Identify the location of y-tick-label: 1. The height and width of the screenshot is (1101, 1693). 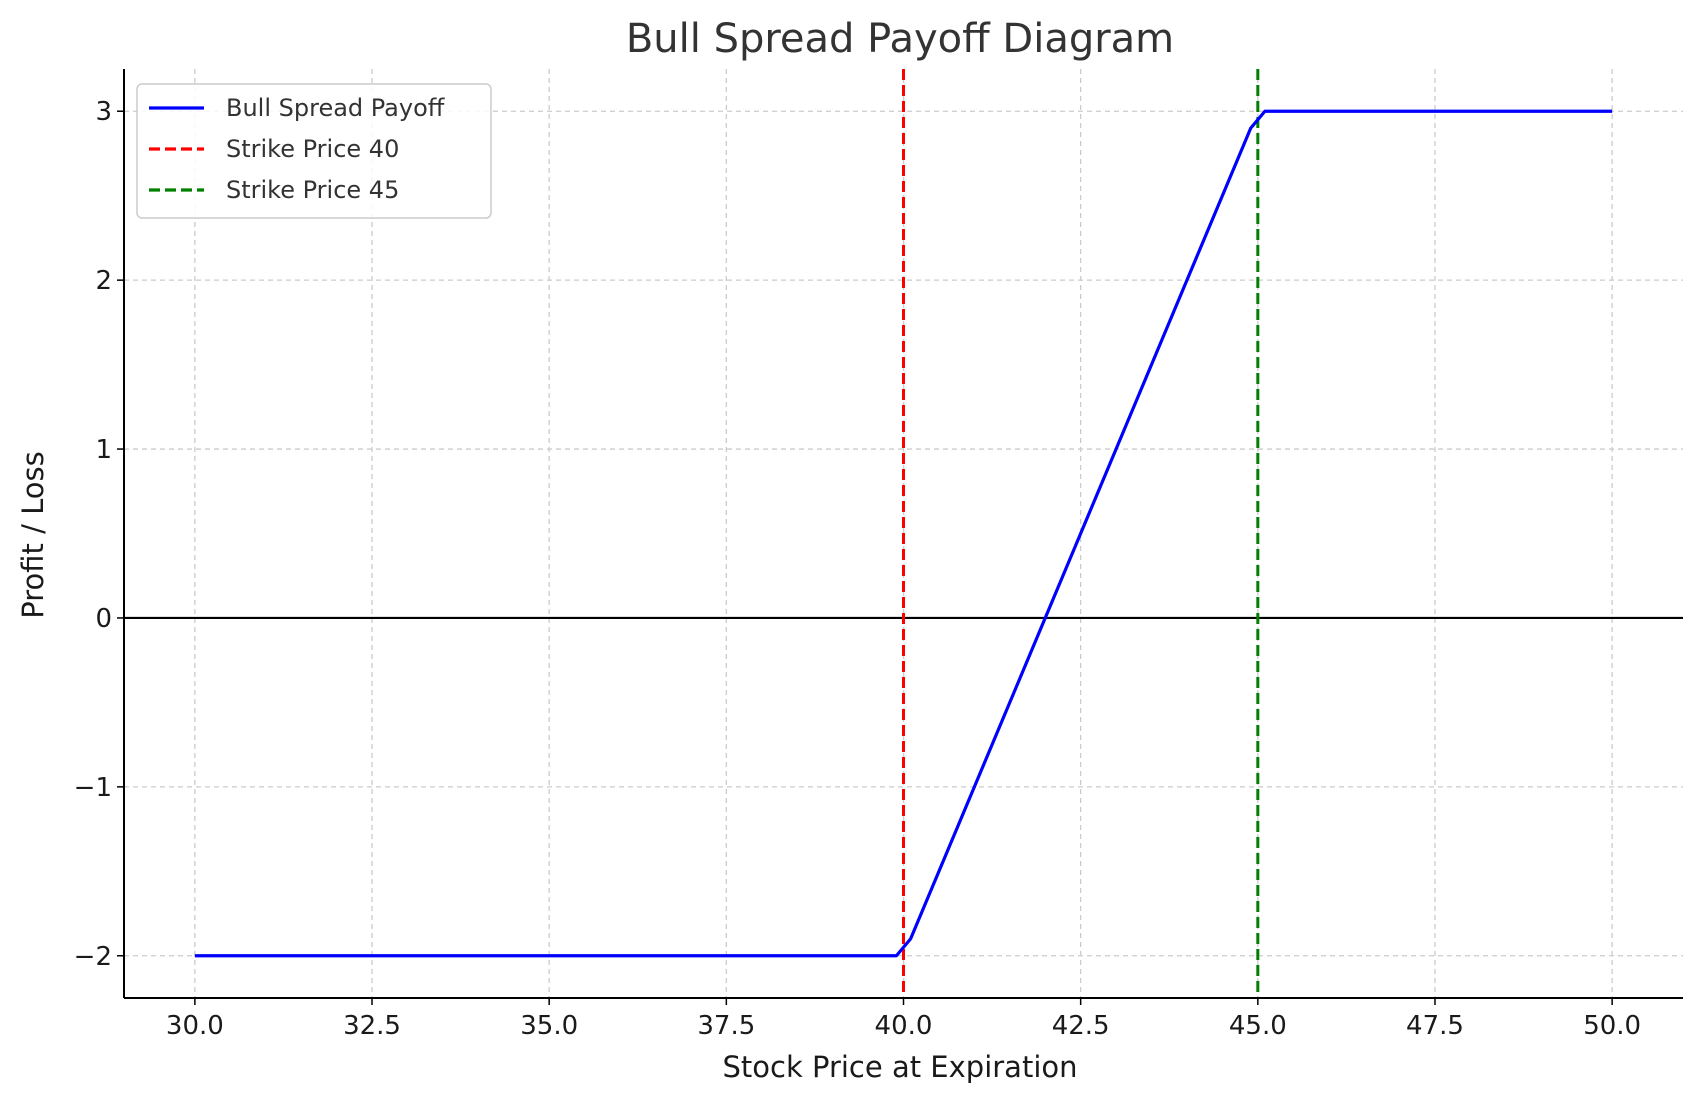
(103, 450).